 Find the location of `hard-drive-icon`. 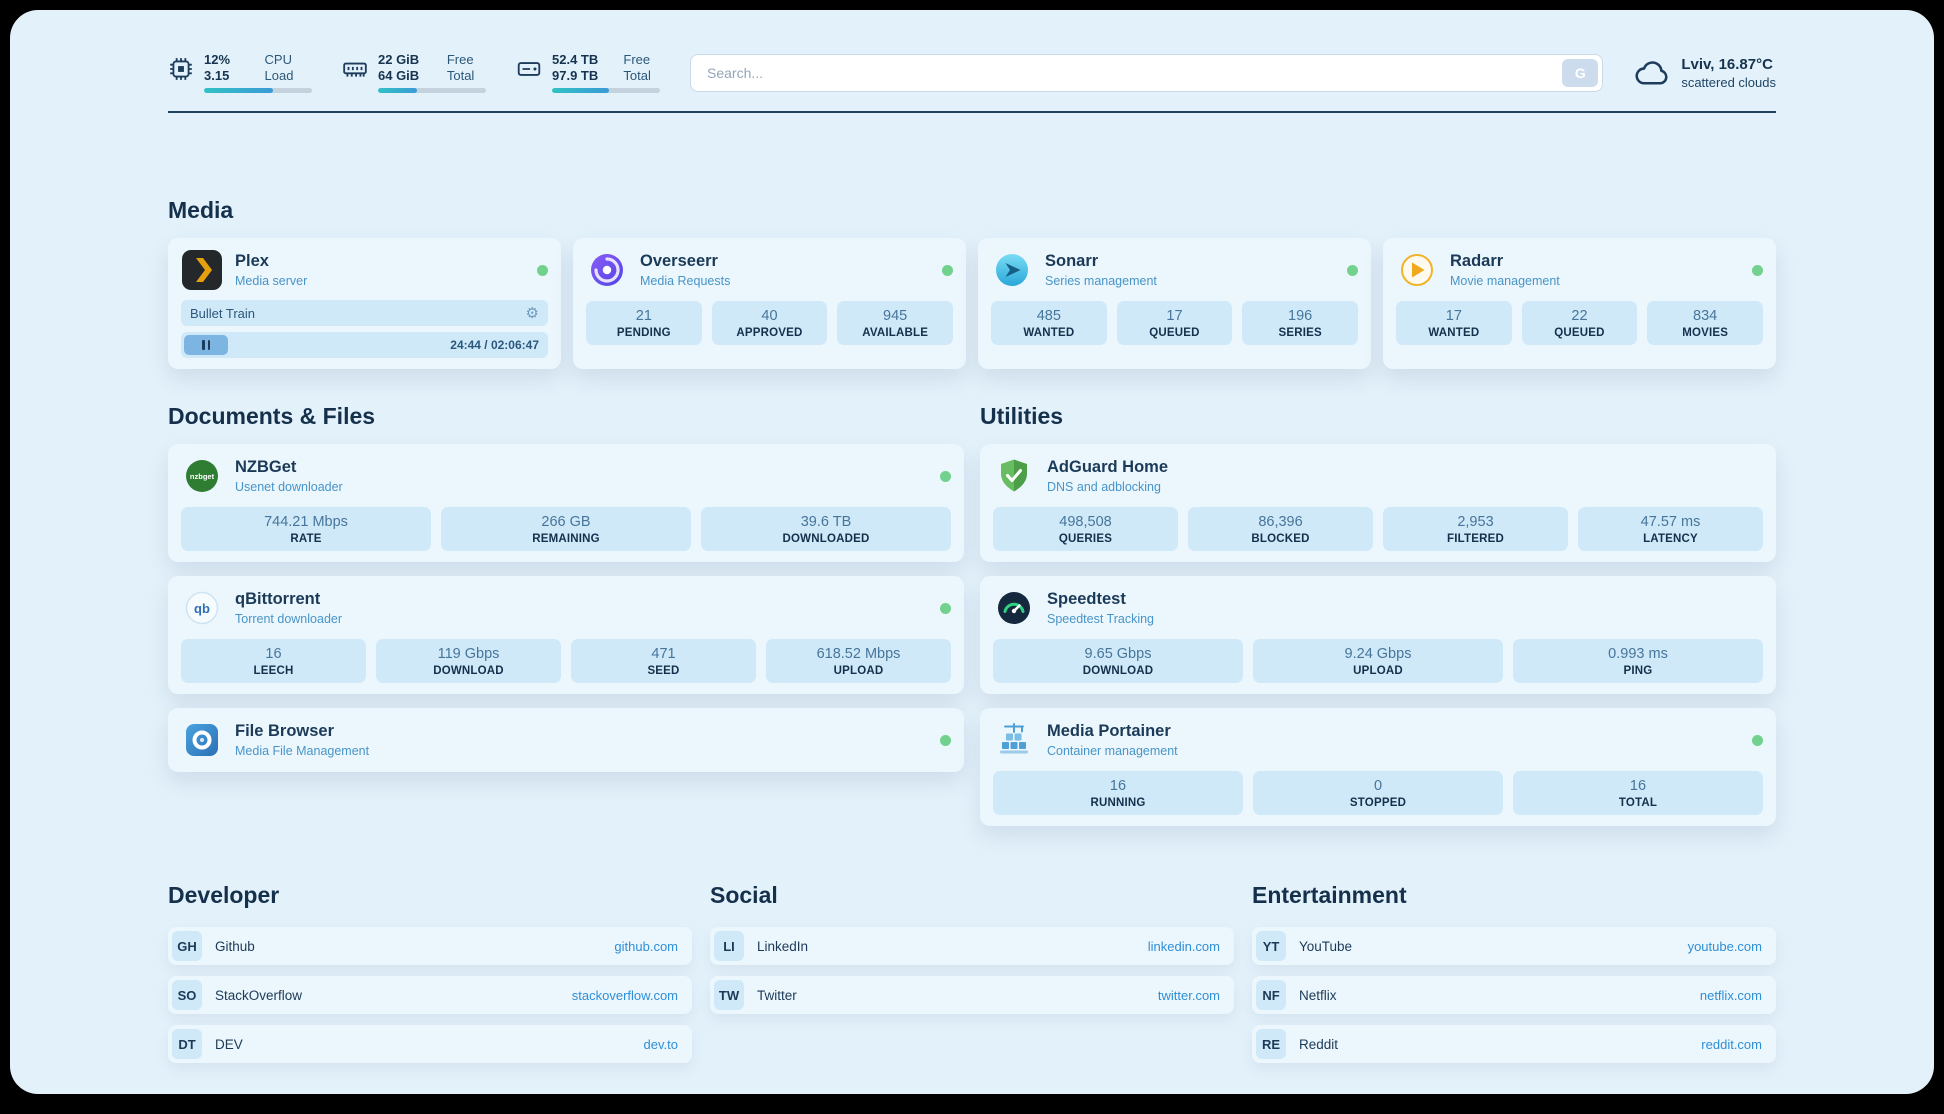

hard-drive-icon is located at coordinates (529, 69).